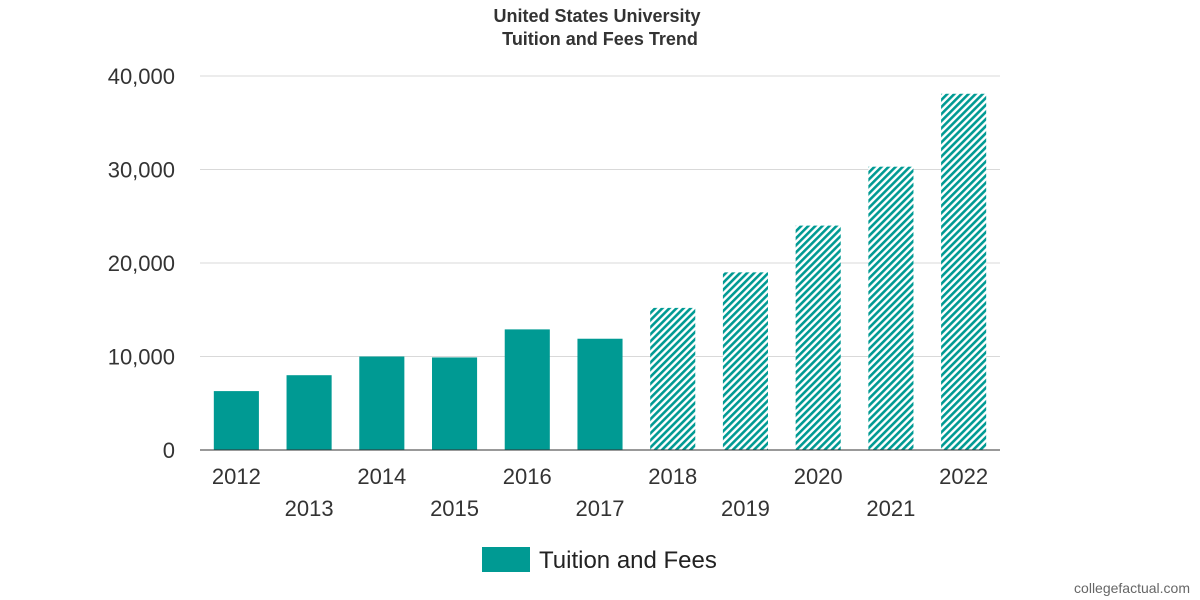 The width and height of the screenshot is (1200, 600). What do you see at coordinates (890, 508) in the screenshot?
I see `x-tick-label: 2021` at bounding box center [890, 508].